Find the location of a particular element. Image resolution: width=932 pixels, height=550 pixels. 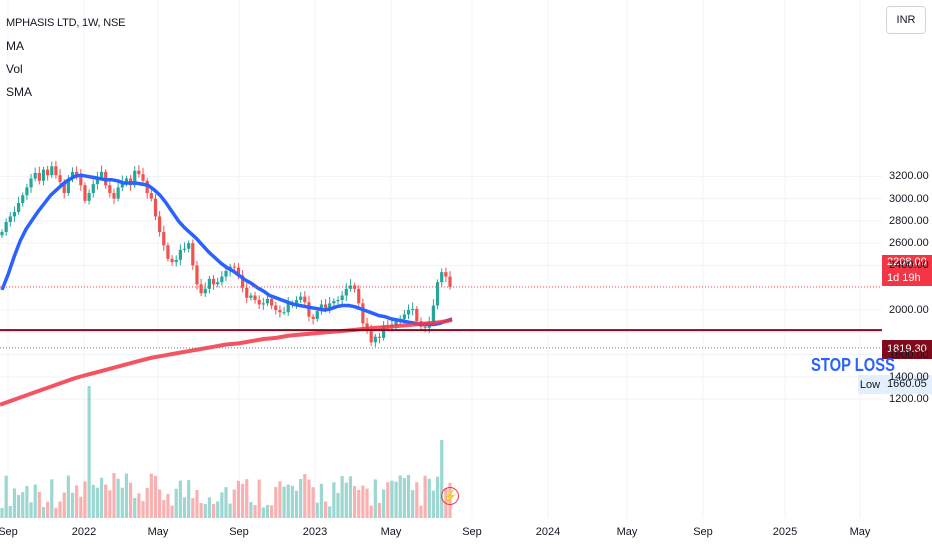

x-axis-tick-label: 2025 is located at coordinates (785, 532).